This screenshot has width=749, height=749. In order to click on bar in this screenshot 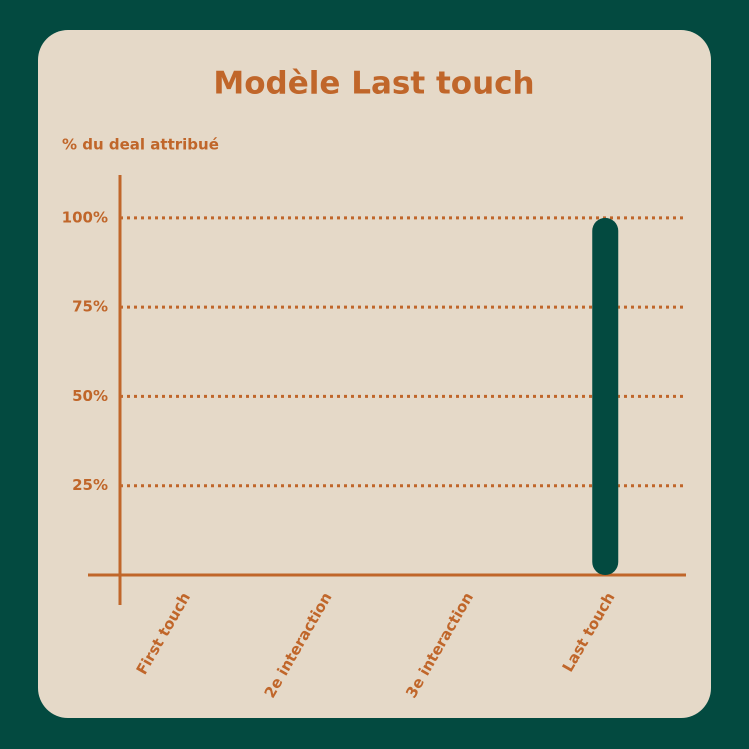, I will do `click(605, 396)`.